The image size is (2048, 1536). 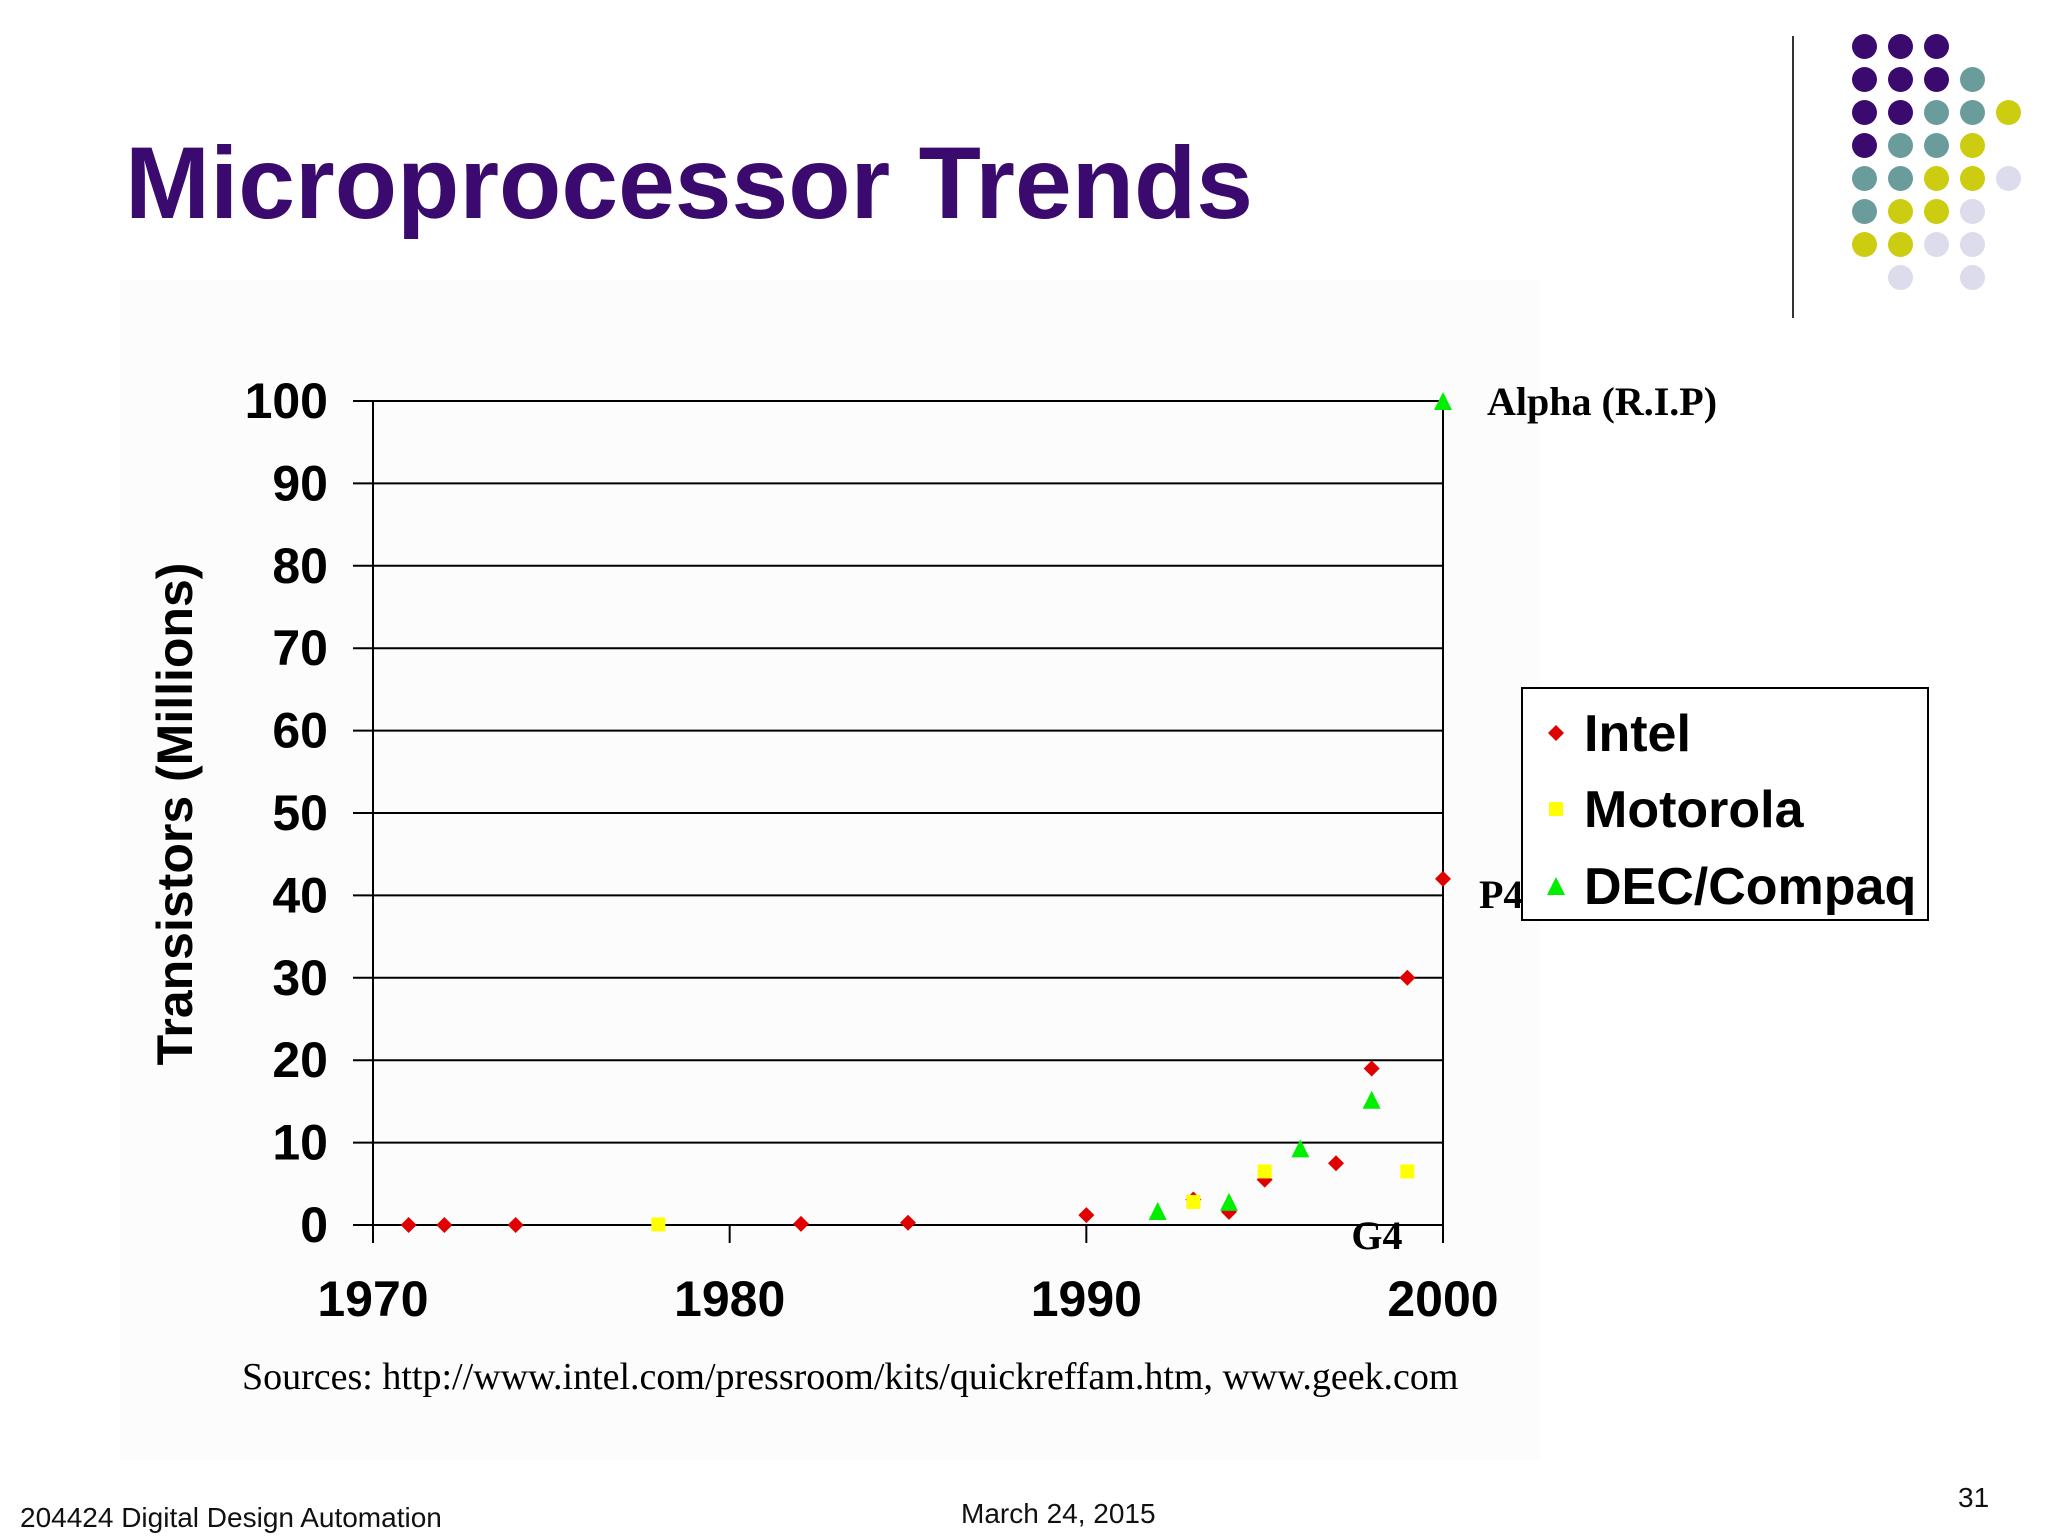 I want to click on x-tick-label: 1980, so click(x=729, y=1299).